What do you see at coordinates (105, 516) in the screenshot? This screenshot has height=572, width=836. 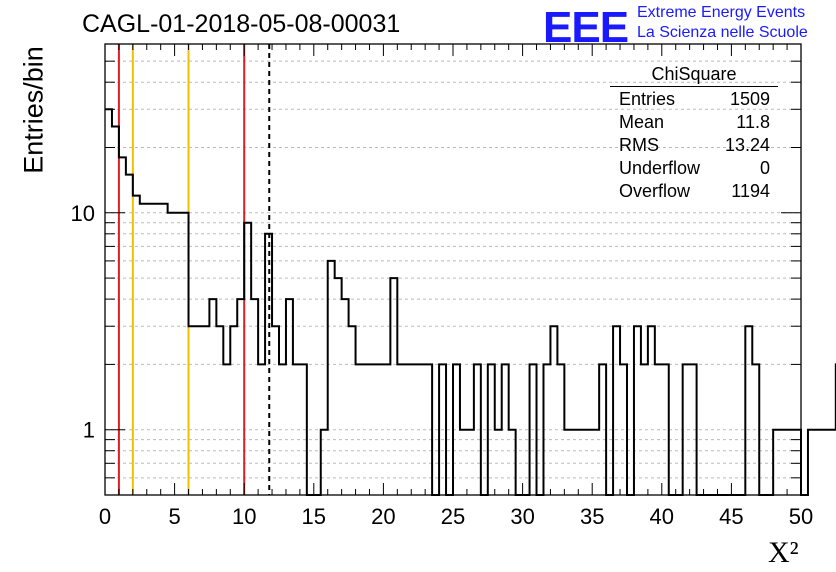 I see `x-tick-label: 0` at bounding box center [105, 516].